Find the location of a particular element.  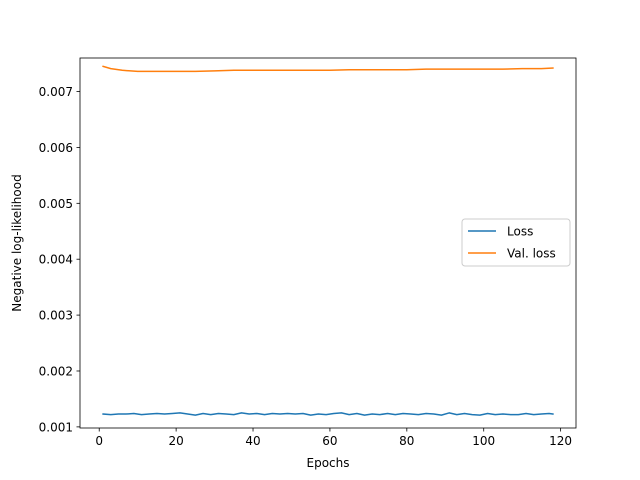

y-tick-label: 0.004 is located at coordinates (56, 260).